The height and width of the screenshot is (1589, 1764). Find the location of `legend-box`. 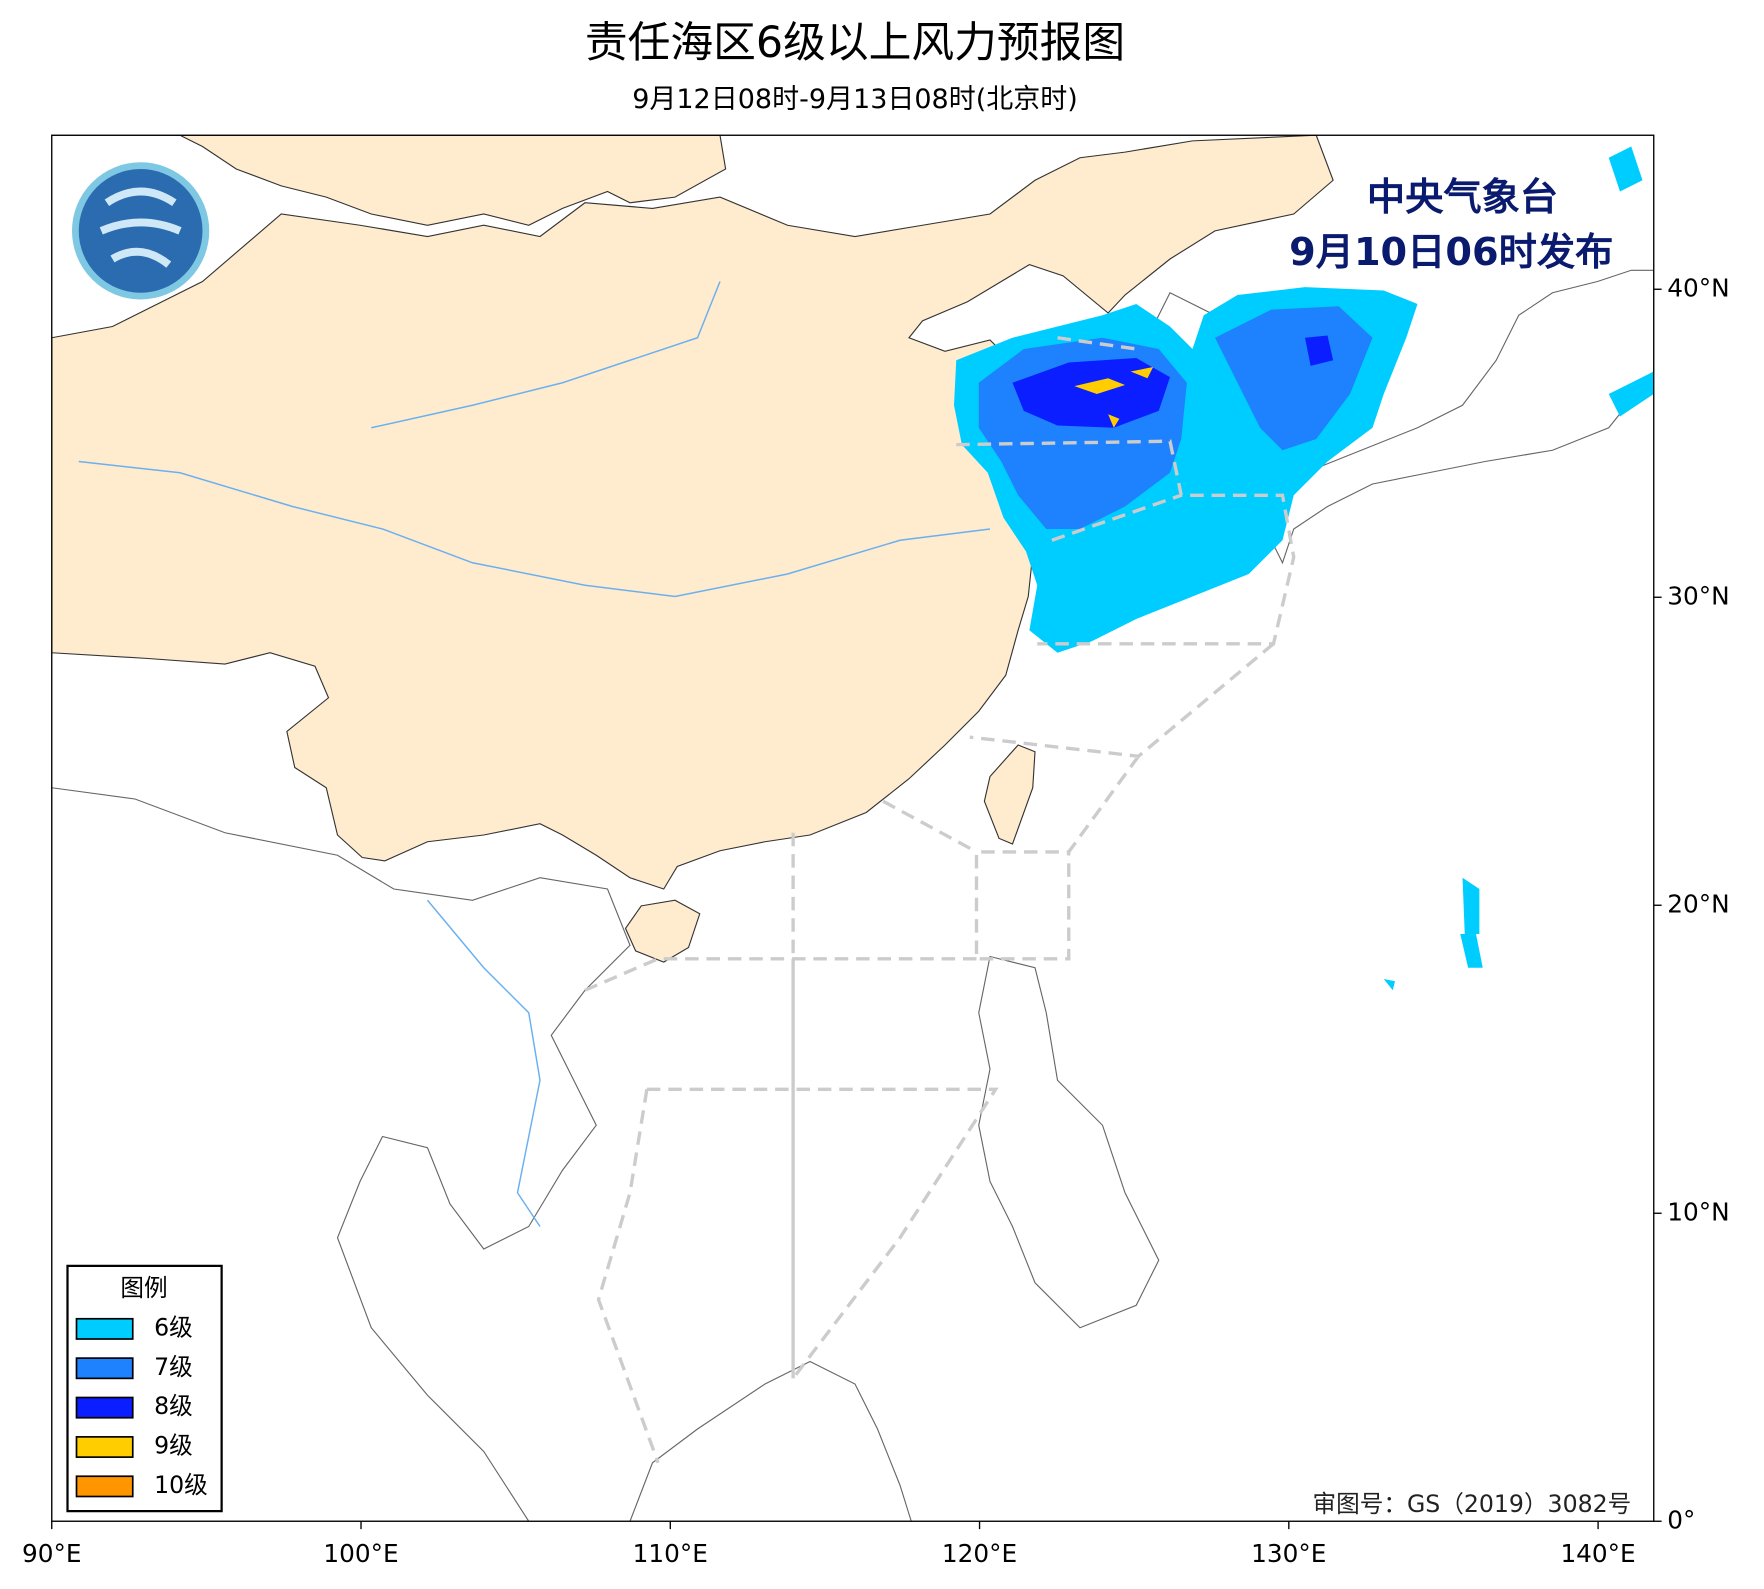

legend-box is located at coordinates (144, 1388).